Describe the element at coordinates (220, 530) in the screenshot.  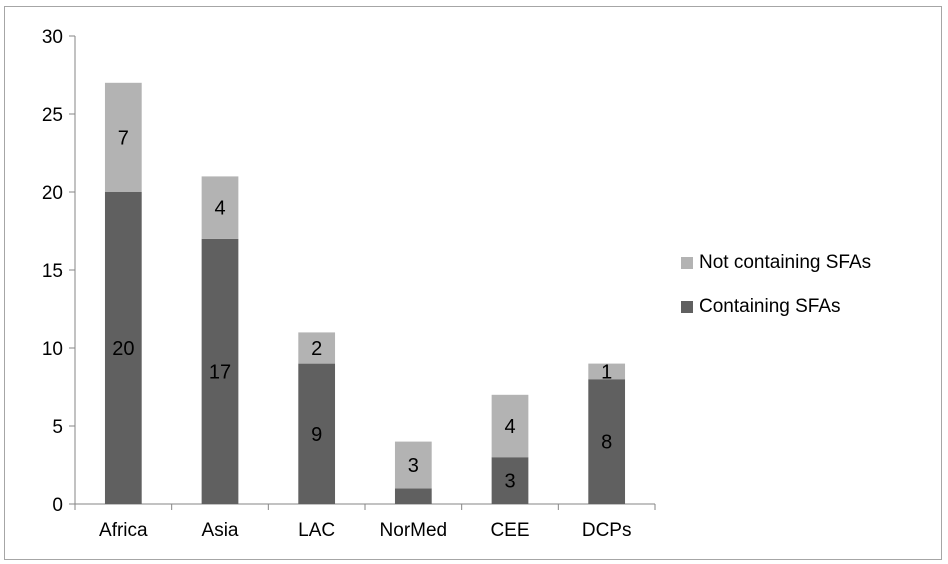
I see `x-tick-label: Asia` at that location.